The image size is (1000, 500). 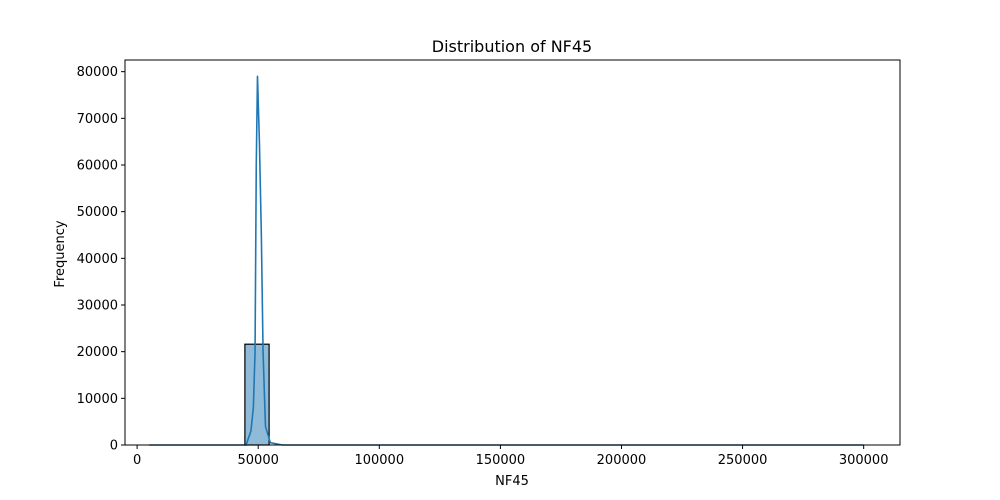 What do you see at coordinates (97, 399) in the screenshot?
I see `y-tick-label-1: 10000` at bounding box center [97, 399].